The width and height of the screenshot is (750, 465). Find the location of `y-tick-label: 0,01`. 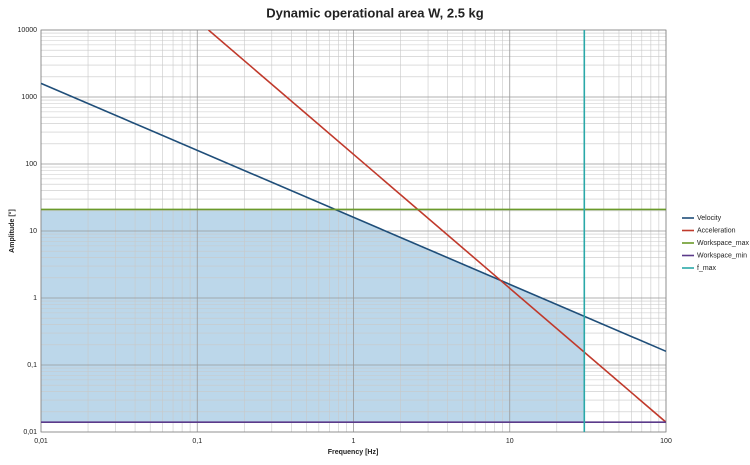

y-tick-label: 0,01 is located at coordinates (30, 432).